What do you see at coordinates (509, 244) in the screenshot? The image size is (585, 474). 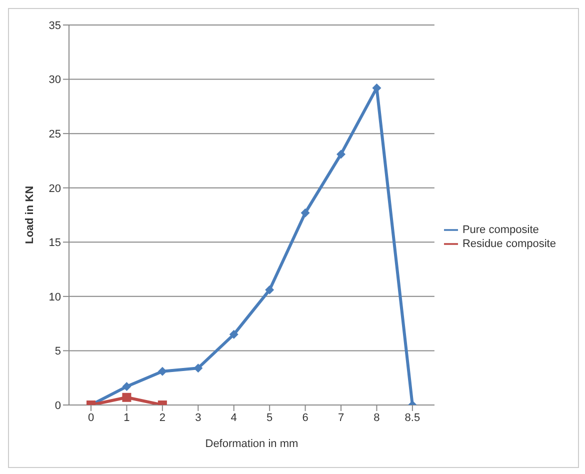 I see `legend-label: Residue composite` at bounding box center [509, 244].